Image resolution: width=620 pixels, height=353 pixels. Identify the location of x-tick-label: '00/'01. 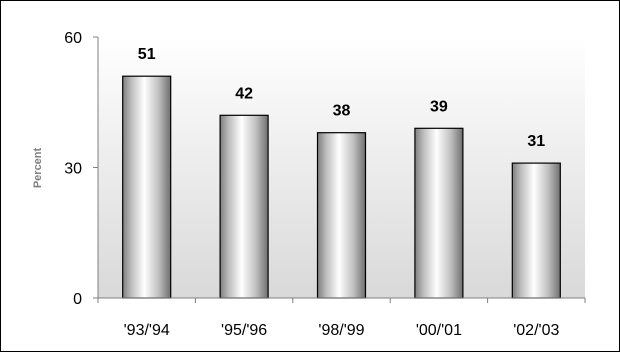
(439, 330).